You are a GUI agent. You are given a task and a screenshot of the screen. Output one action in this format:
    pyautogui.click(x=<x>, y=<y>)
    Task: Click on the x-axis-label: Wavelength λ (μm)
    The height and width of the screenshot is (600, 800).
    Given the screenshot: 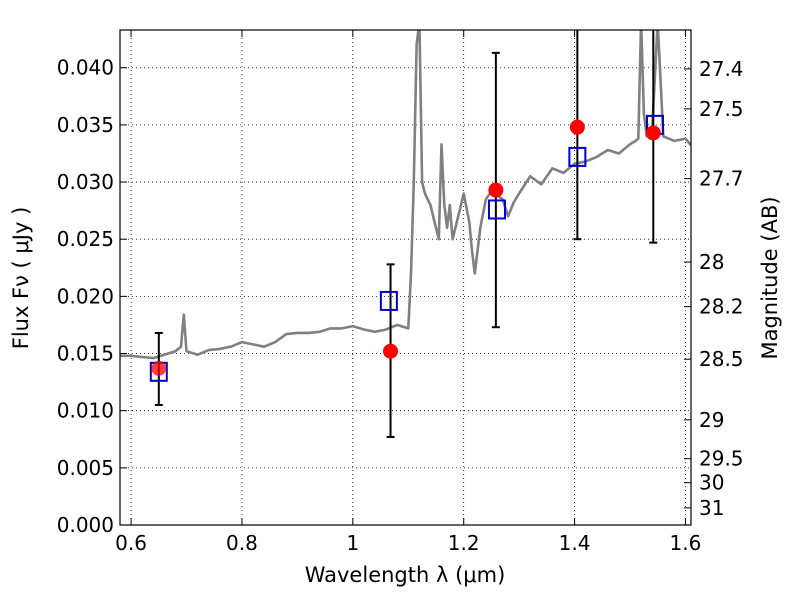 What is the action you would take?
    pyautogui.click(x=405, y=575)
    